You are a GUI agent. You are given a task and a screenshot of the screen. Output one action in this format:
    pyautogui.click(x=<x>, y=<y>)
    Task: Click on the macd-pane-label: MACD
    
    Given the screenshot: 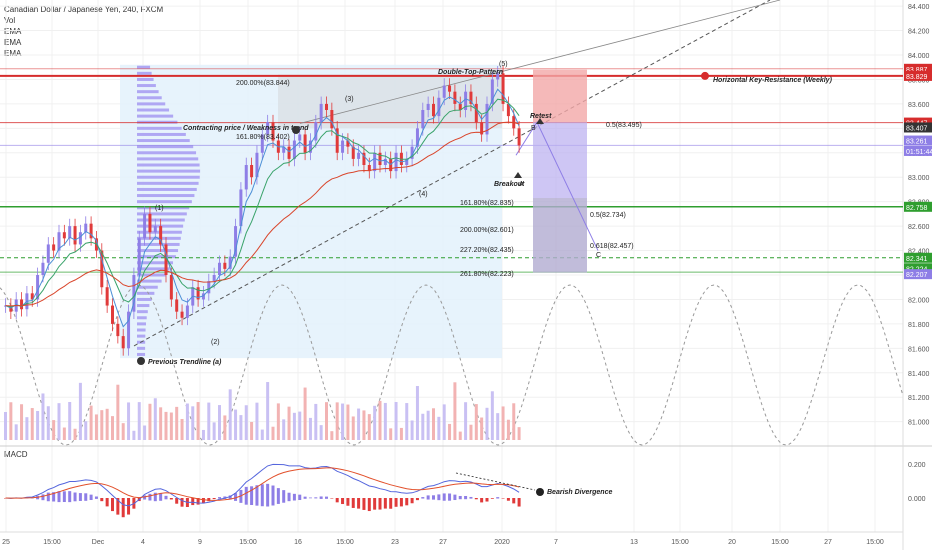 What is the action you would take?
    pyautogui.click(x=16, y=454)
    